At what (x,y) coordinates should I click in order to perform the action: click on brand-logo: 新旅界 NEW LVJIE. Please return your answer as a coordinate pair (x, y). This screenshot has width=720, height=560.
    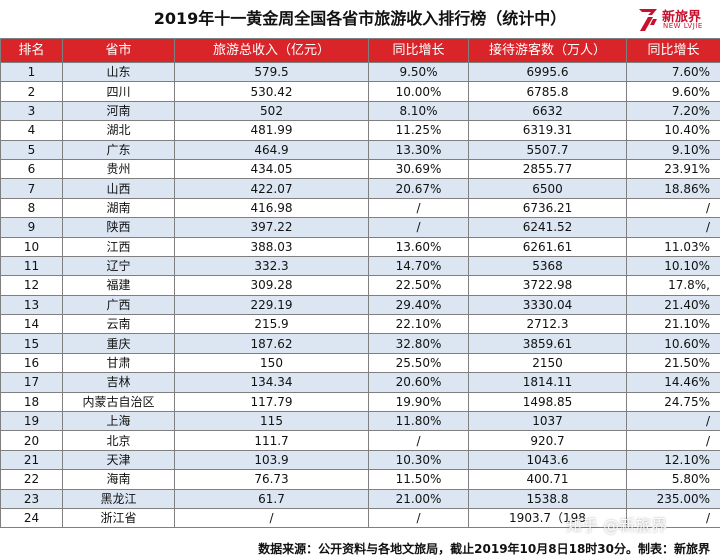
    Looking at the image, I should click on (675, 19).